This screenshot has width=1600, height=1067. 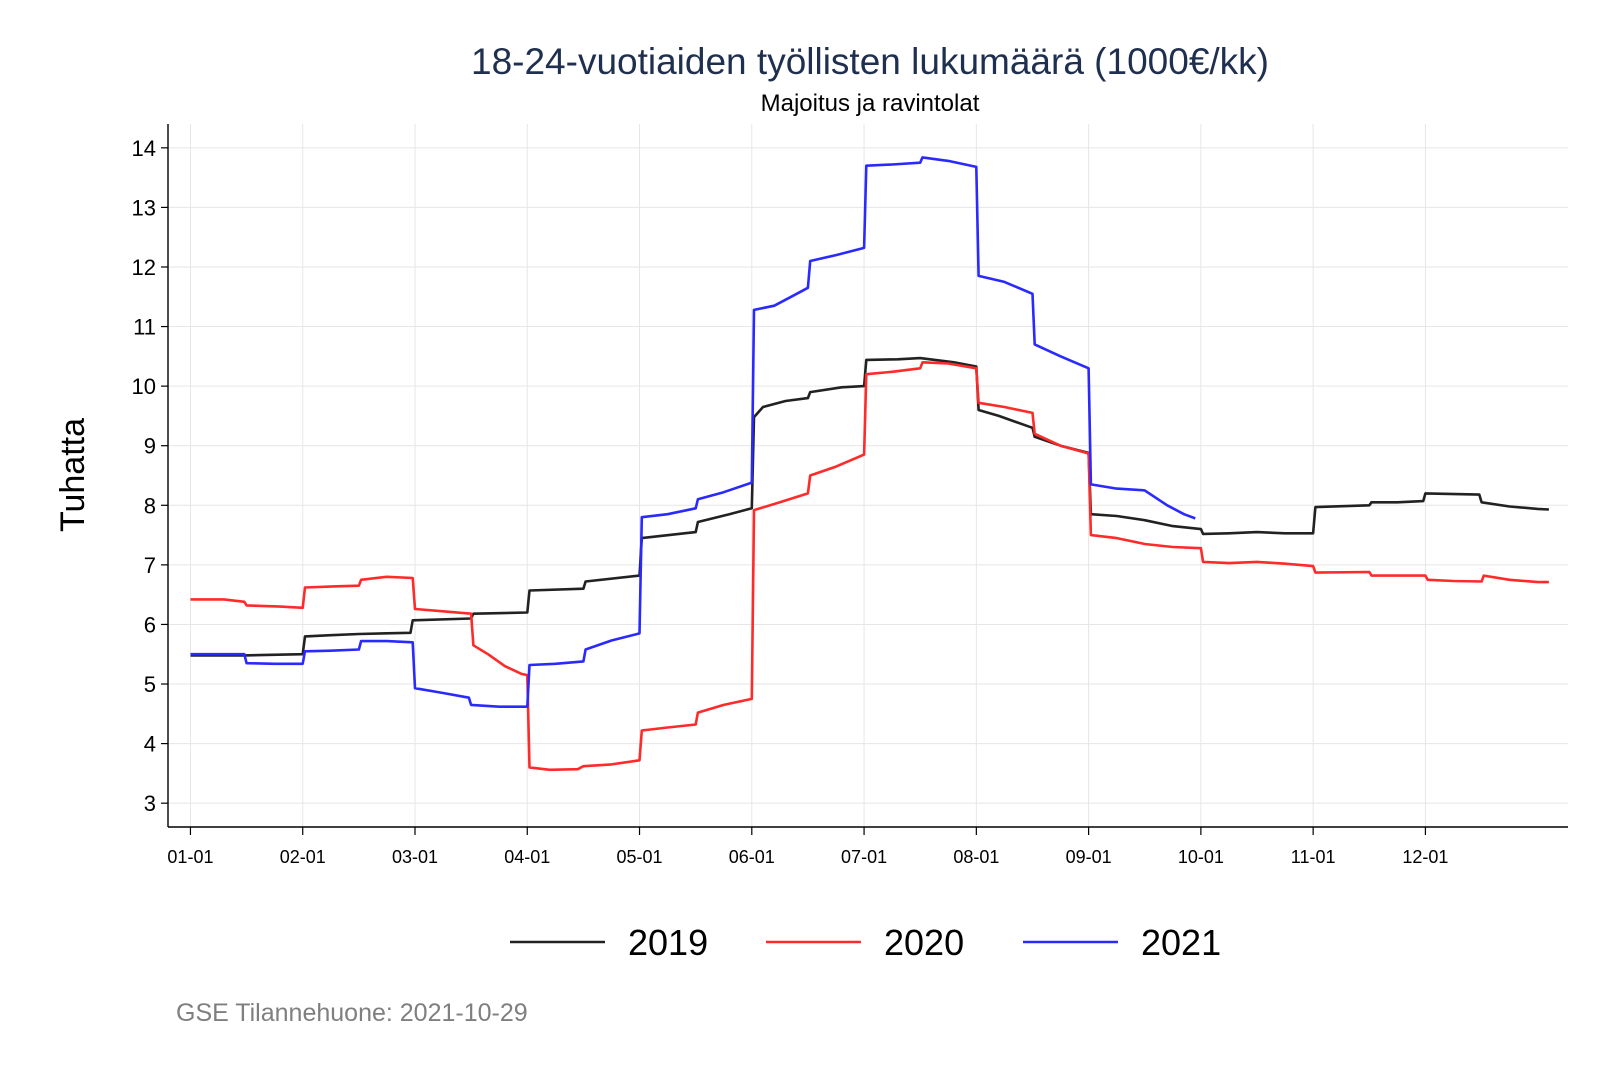 What do you see at coordinates (924, 942) in the screenshot?
I see `legend-label-2020: 2020` at bounding box center [924, 942].